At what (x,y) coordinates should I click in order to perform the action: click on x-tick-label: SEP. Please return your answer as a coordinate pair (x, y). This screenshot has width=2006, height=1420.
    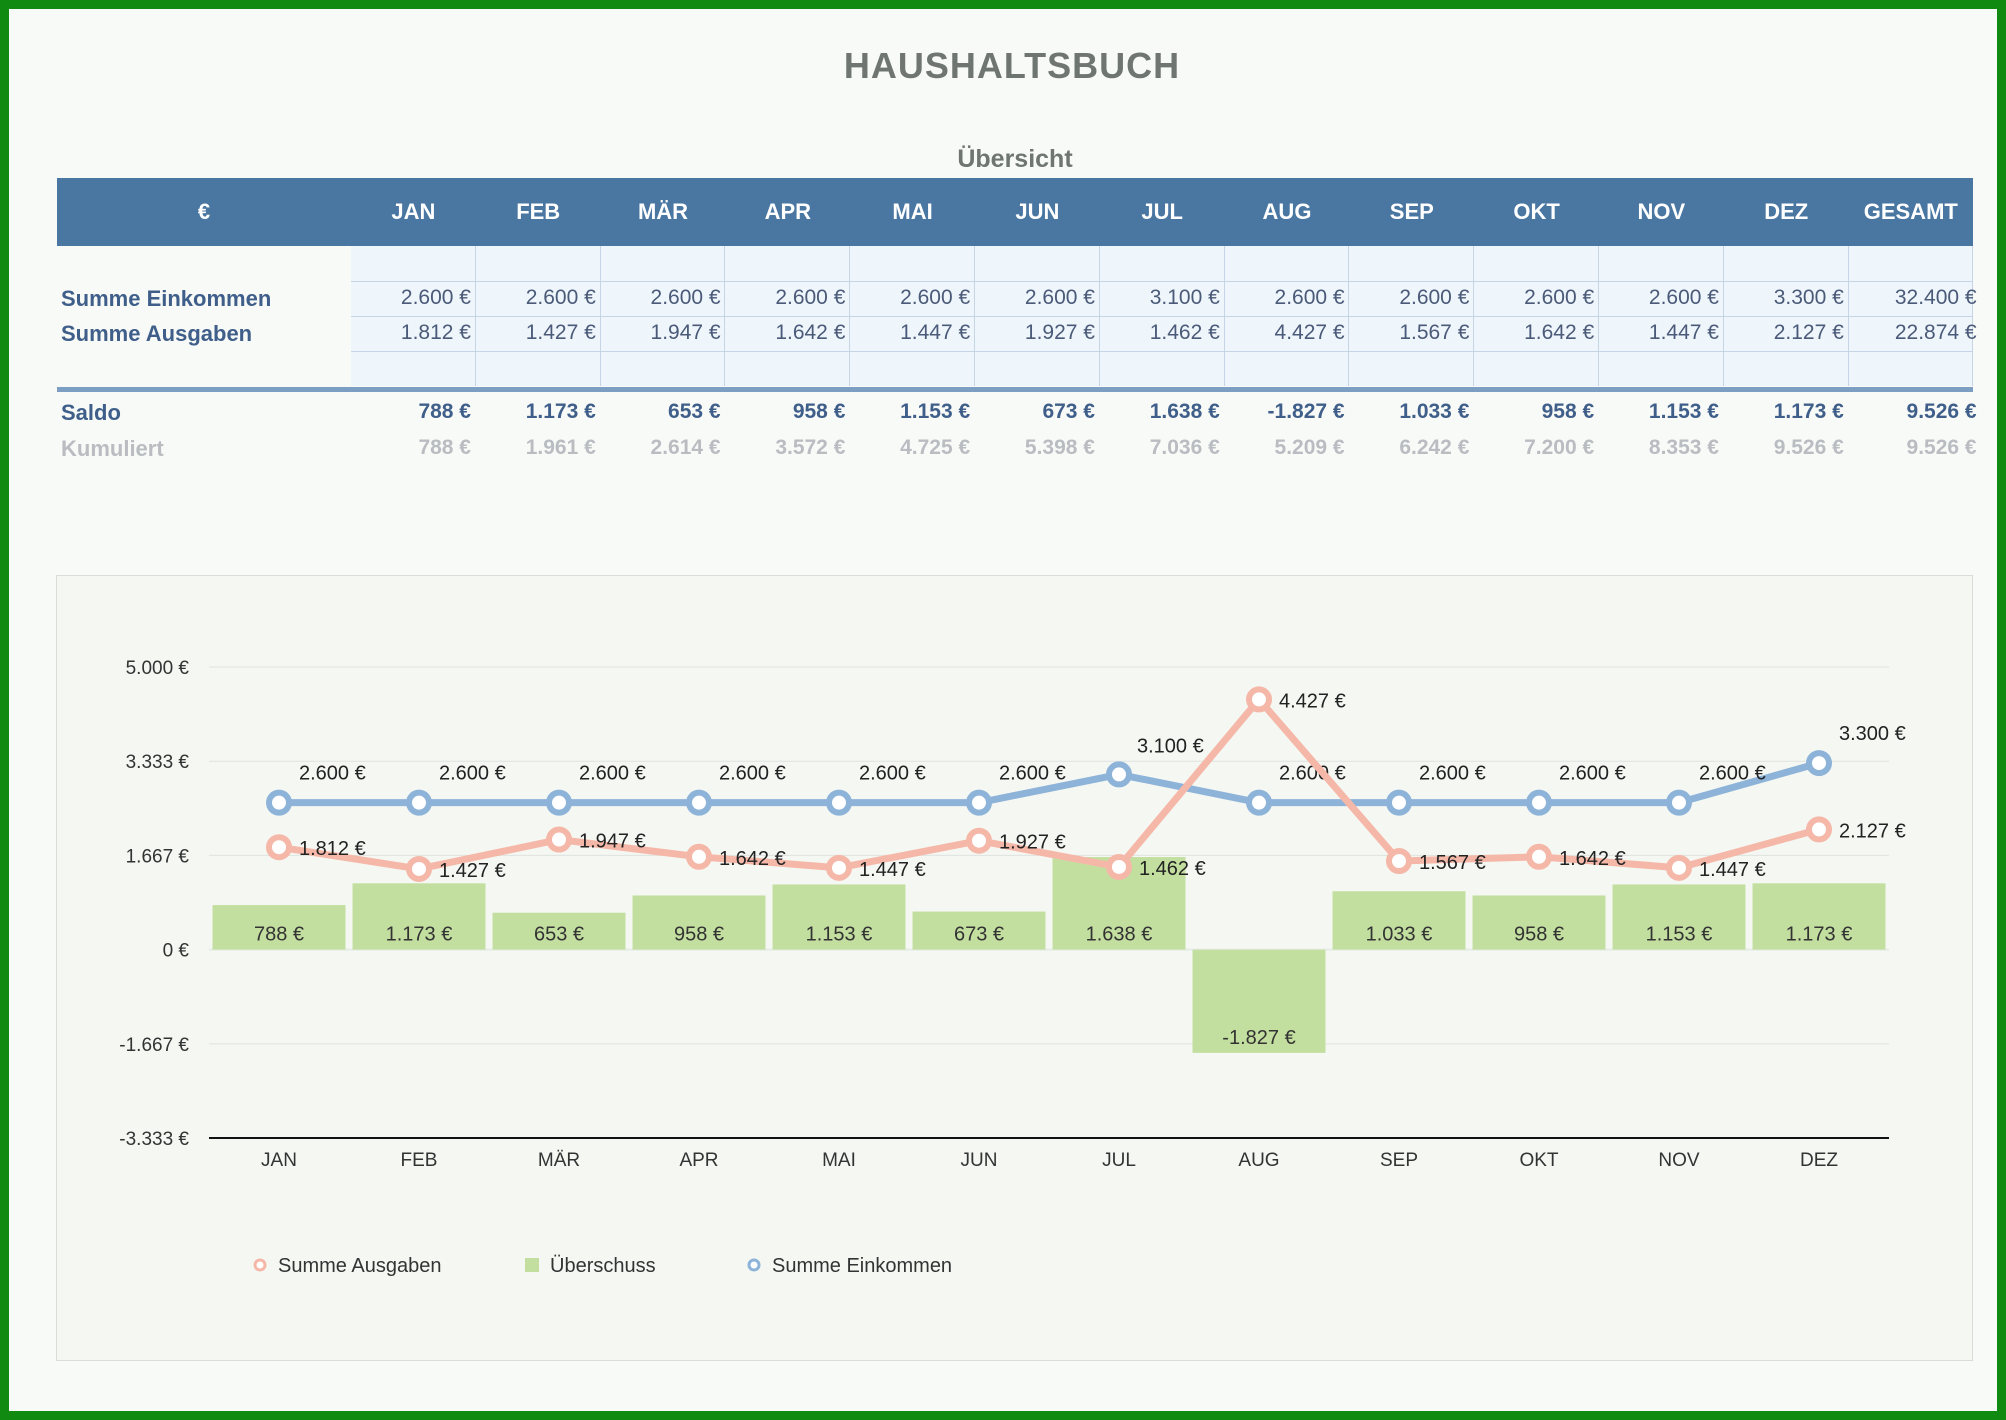
    Looking at the image, I should click on (1399, 1160).